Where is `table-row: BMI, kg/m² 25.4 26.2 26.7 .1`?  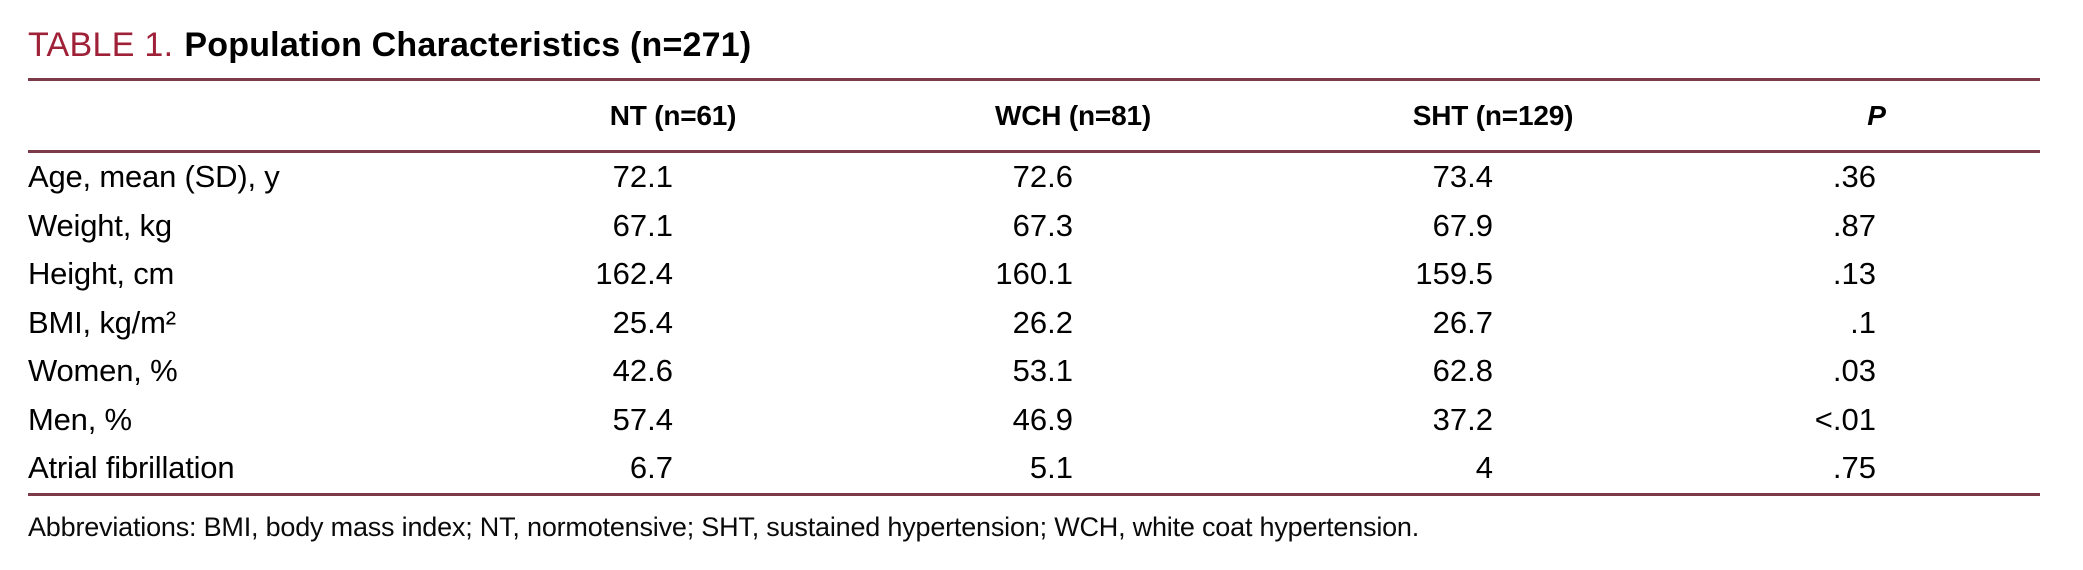
table-row: BMI, kg/m² 25.4 26.2 26.7 .1 is located at coordinates (1034, 323).